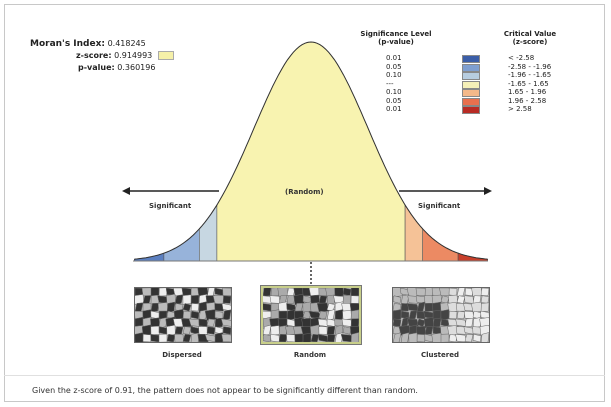 The image size is (611, 407). I want to click on thumb-dispersed-pattern, so click(183, 315).